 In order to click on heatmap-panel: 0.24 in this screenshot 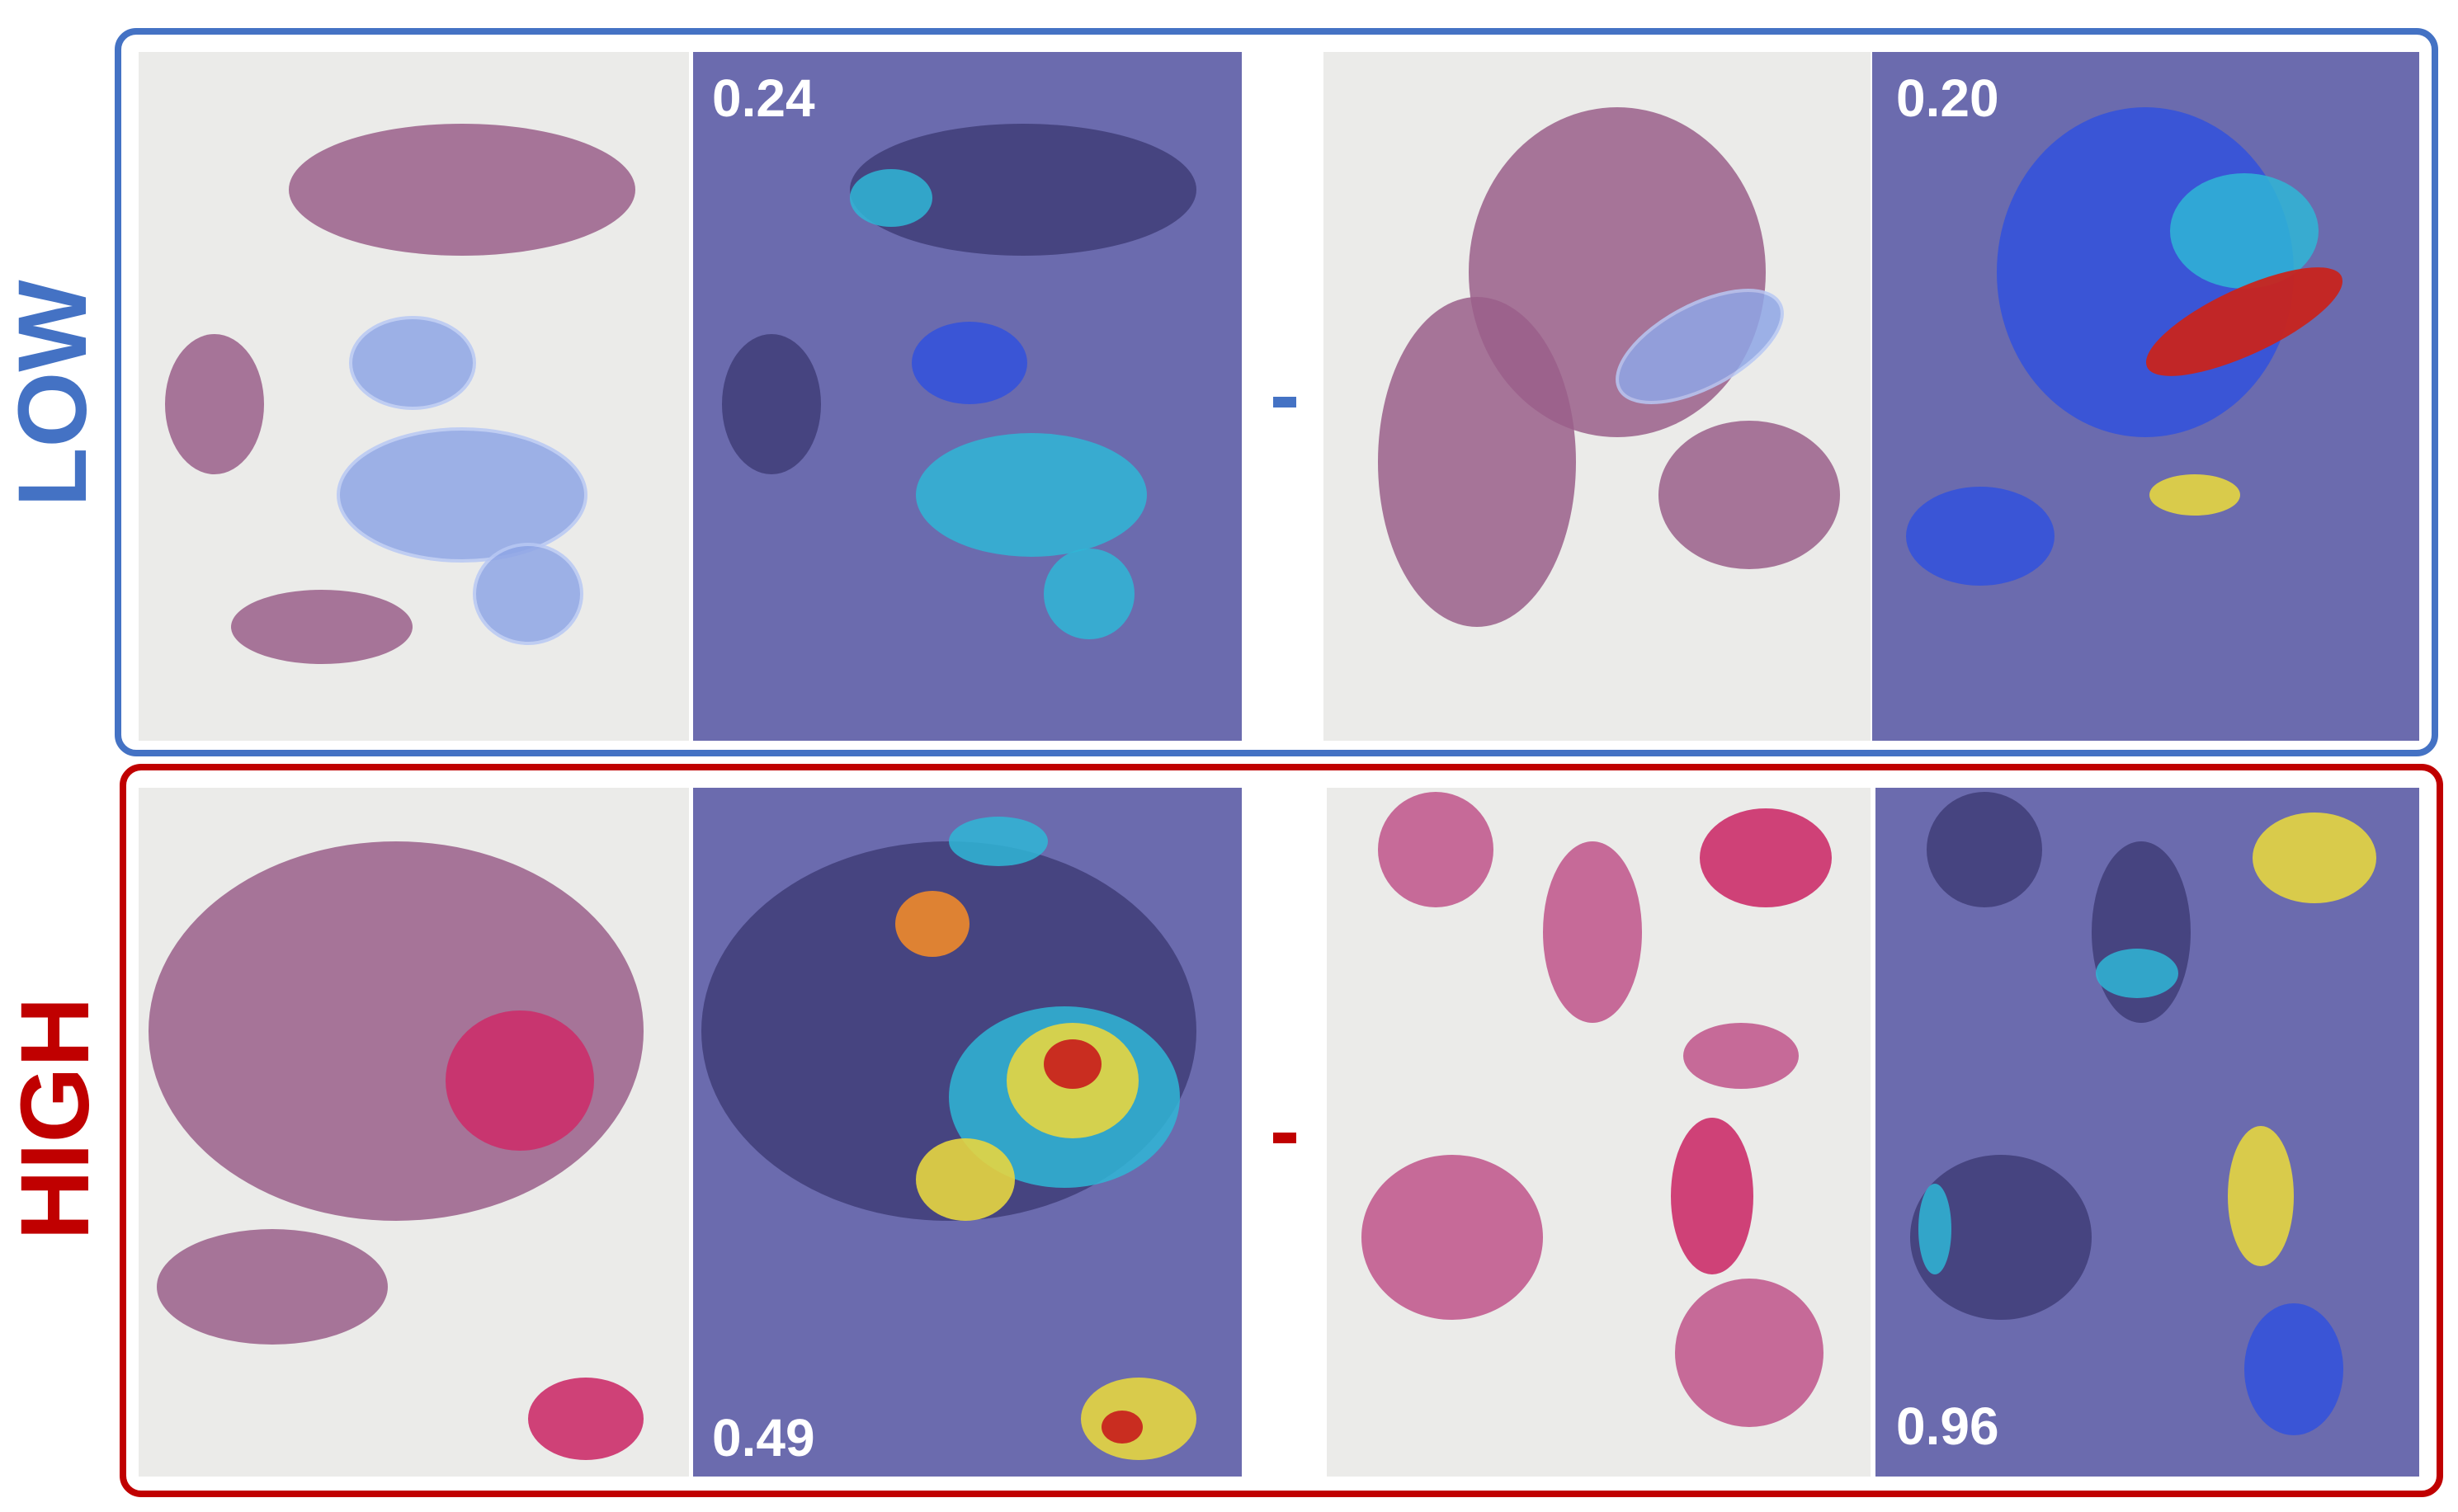, I will do `click(968, 396)`.